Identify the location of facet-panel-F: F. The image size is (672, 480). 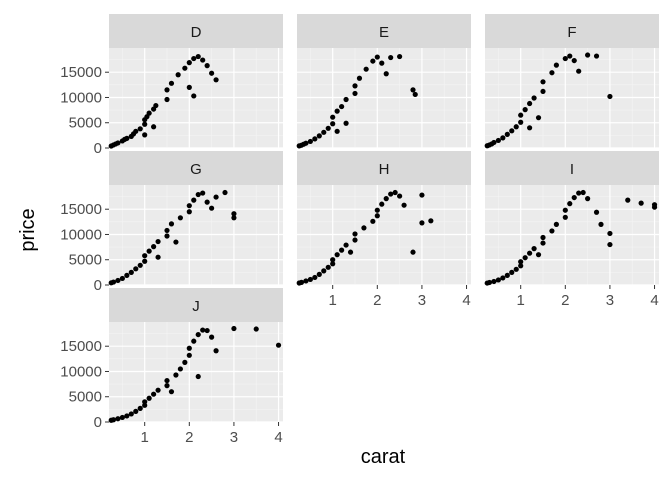
(571, 81).